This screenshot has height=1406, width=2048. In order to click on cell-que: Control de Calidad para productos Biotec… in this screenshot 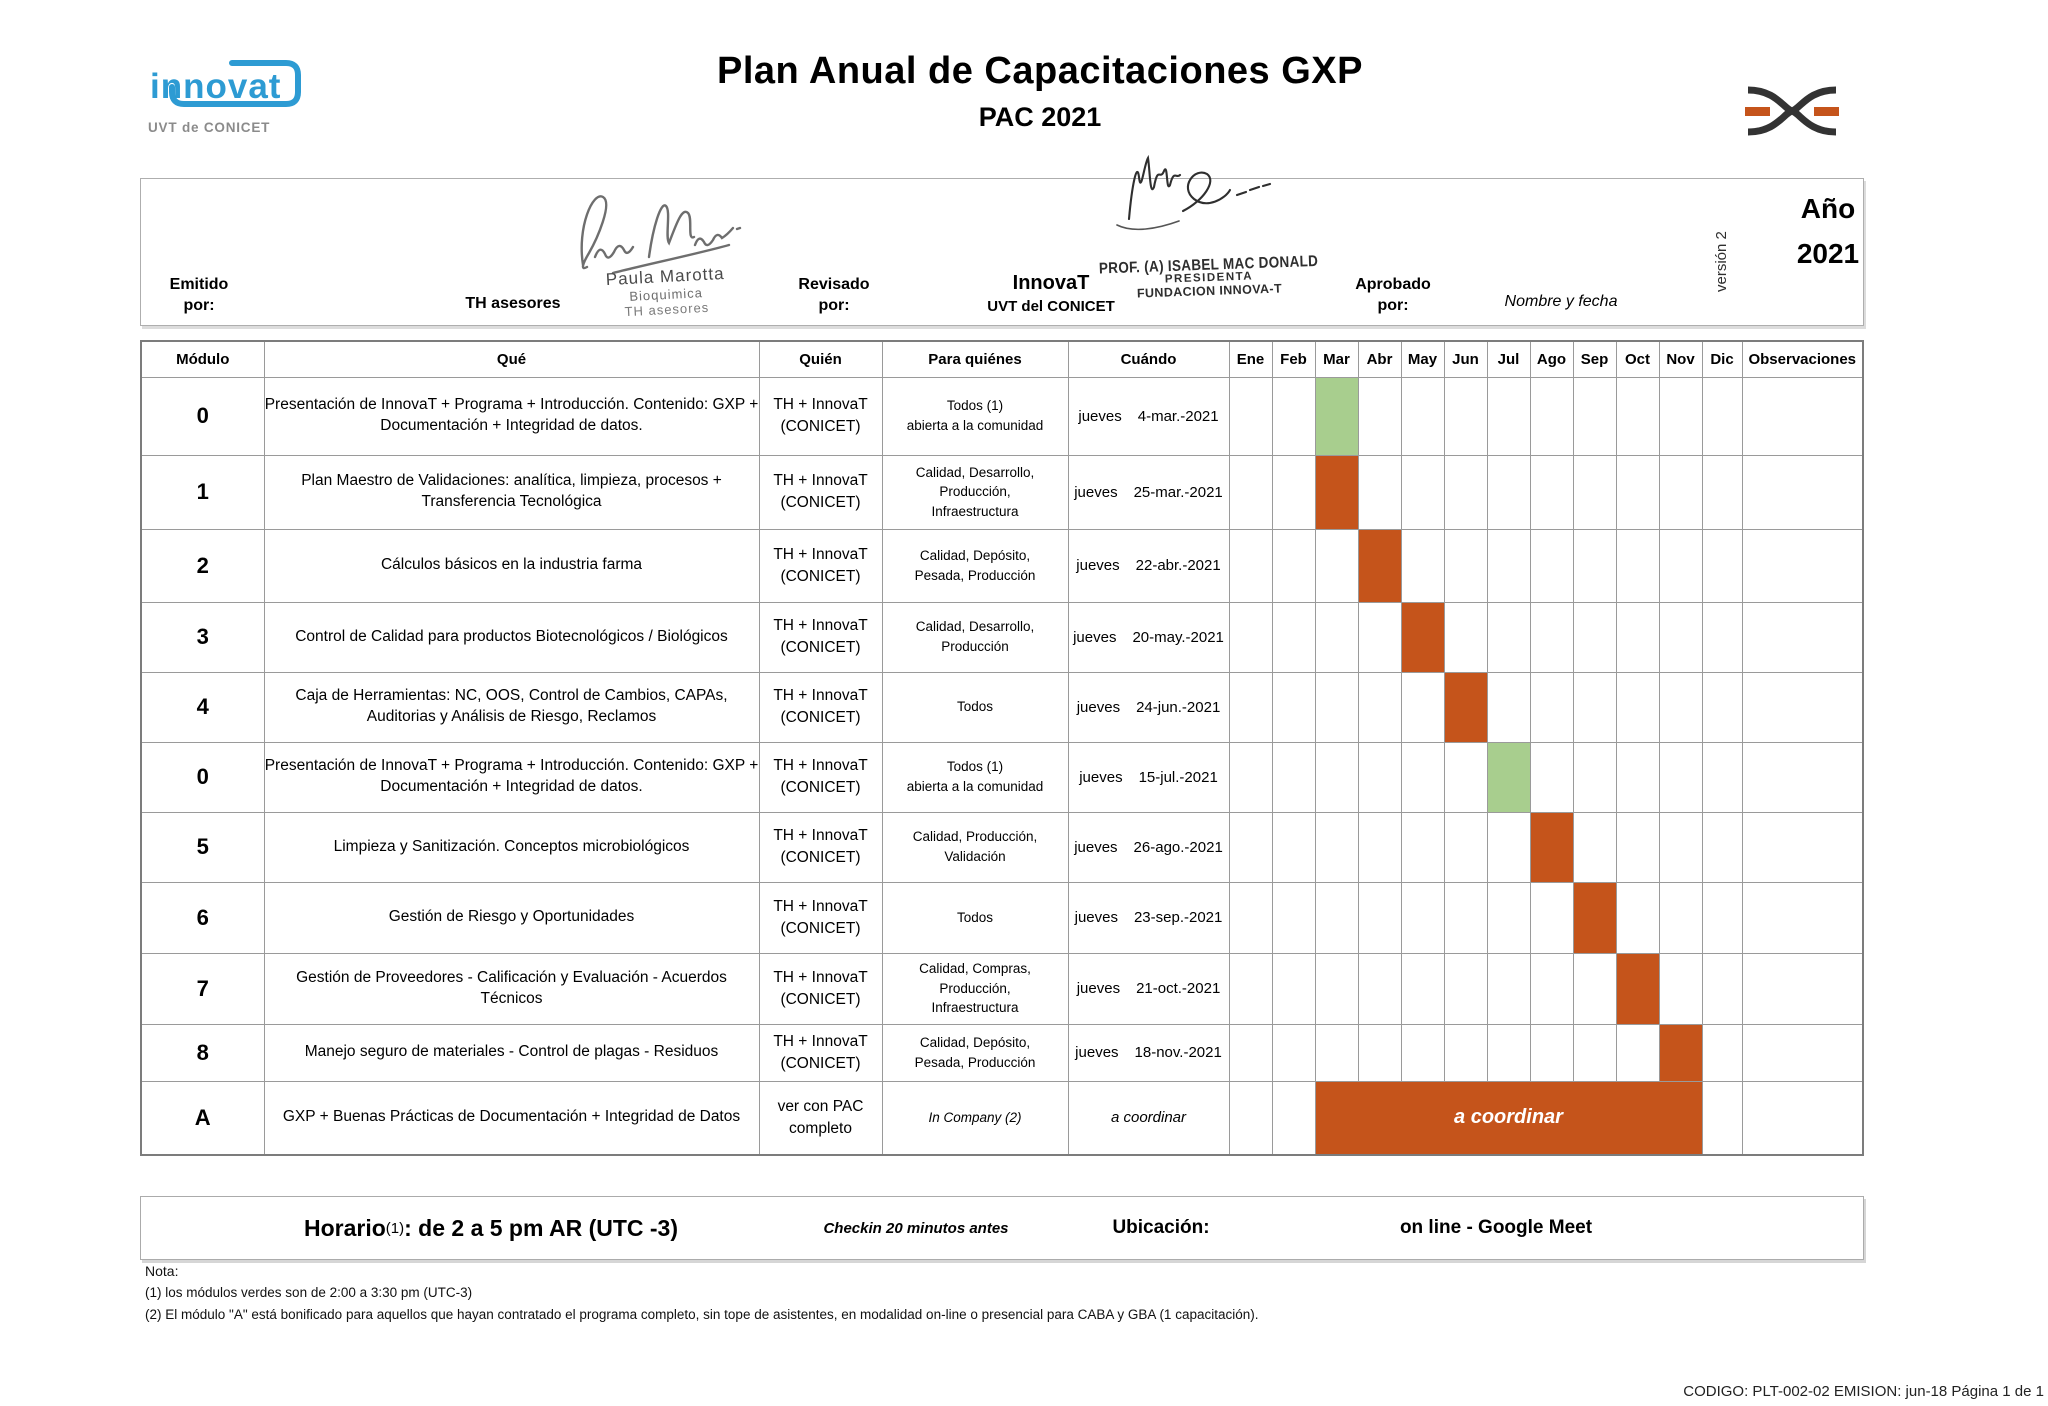, I will do `click(511, 637)`.